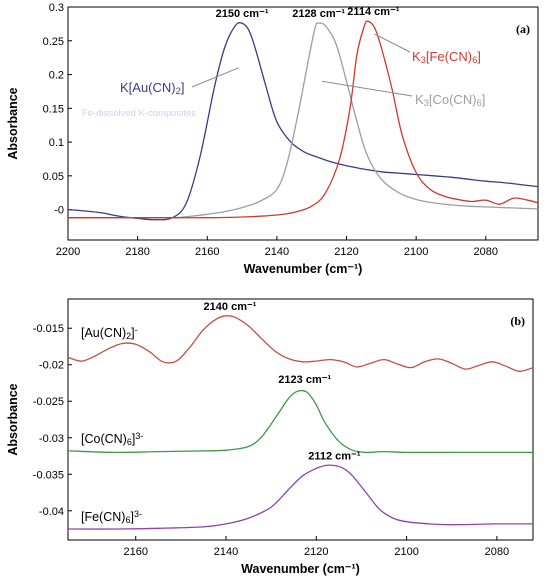  I want to click on y-tick-label: 0.25, so click(53, 42).